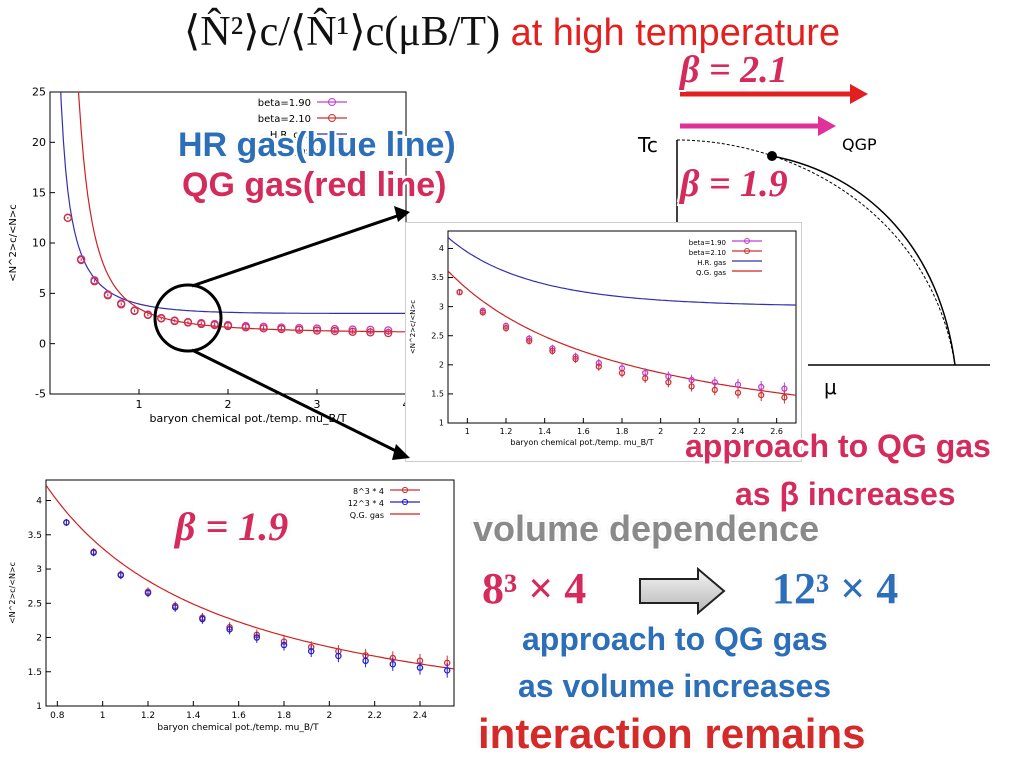  I want to click on title-suffix: at high temperature, so click(675, 33).